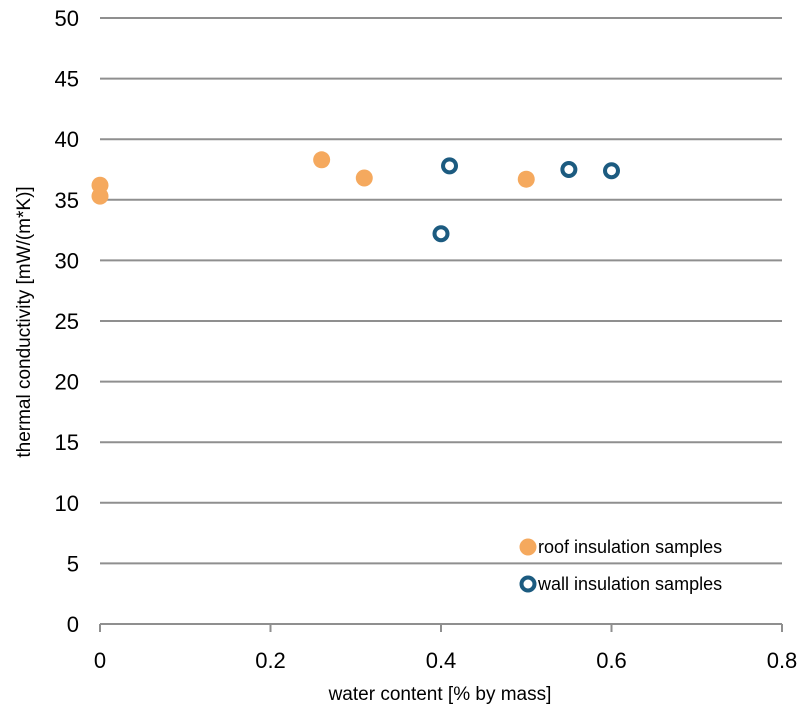 This screenshot has height=712, width=805. Describe the element at coordinates (100, 660) in the screenshot. I see `x-tick-label: 0` at that location.